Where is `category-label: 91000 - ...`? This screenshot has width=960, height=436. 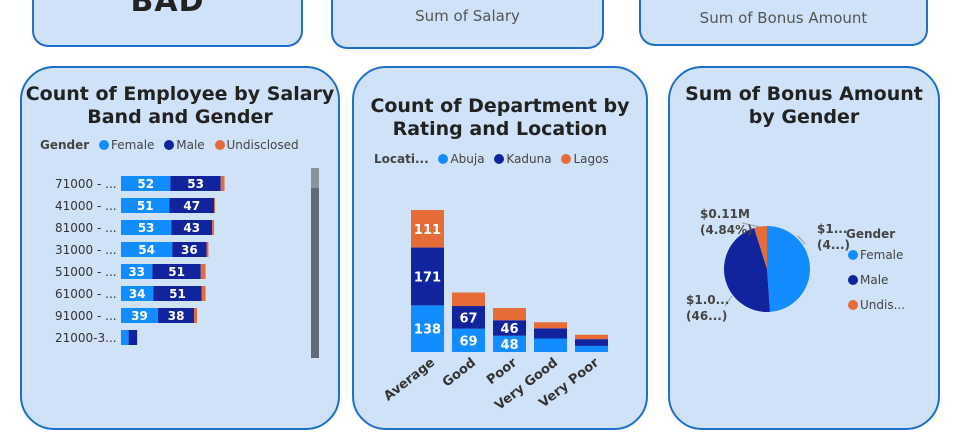
category-label: 91000 - ... is located at coordinates (86, 316).